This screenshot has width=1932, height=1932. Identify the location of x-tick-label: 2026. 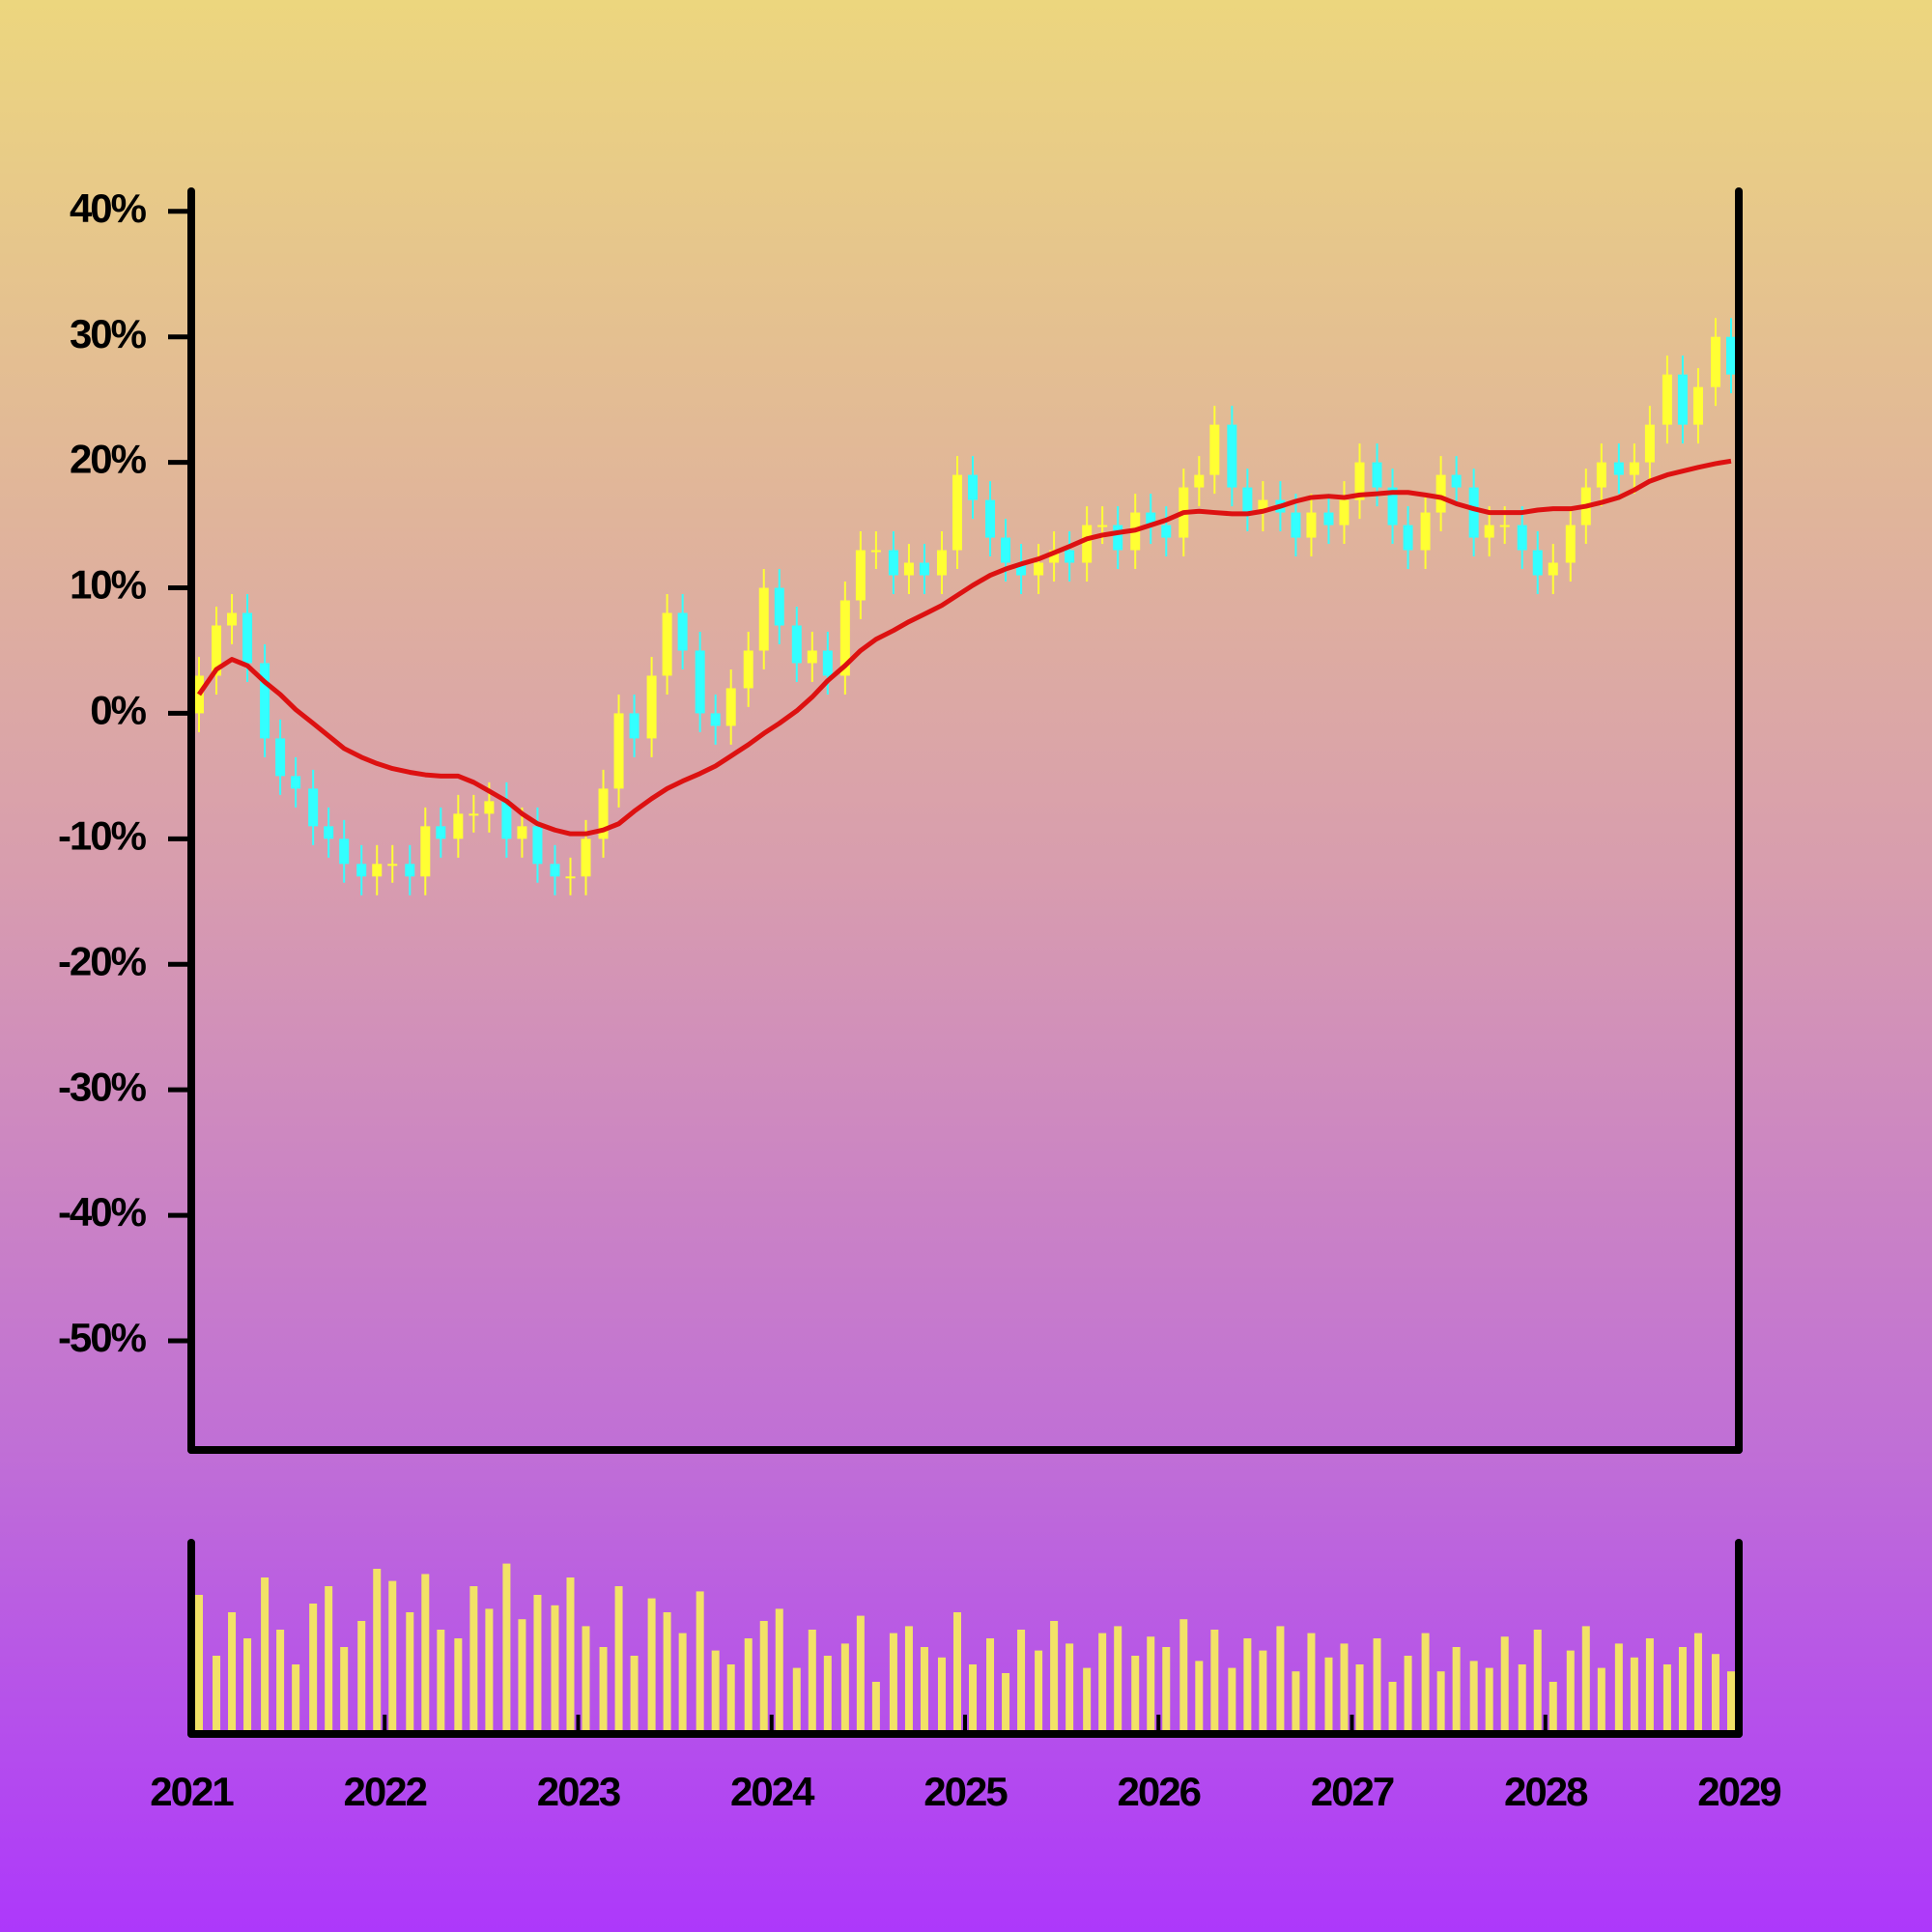
(1159, 1791).